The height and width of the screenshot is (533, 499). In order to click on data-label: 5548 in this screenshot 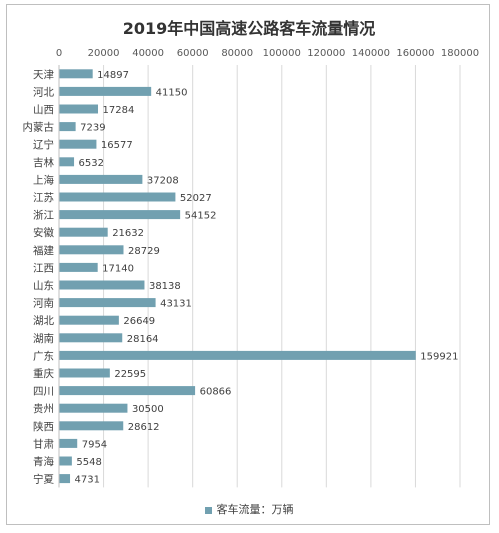, I will do `click(88, 462)`.